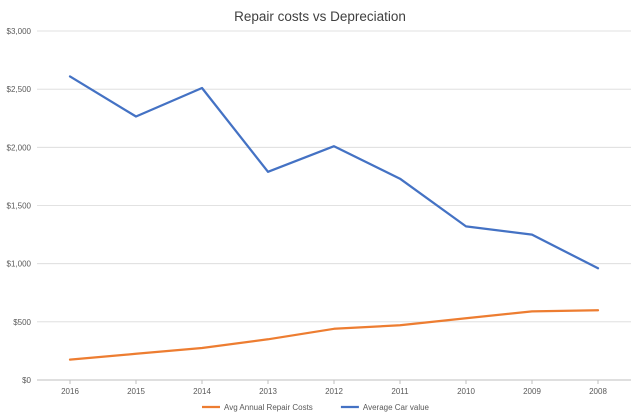  Describe the element at coordinates (334, 391) in the screenshot. I see `x-tick-label: 2012` at that location.